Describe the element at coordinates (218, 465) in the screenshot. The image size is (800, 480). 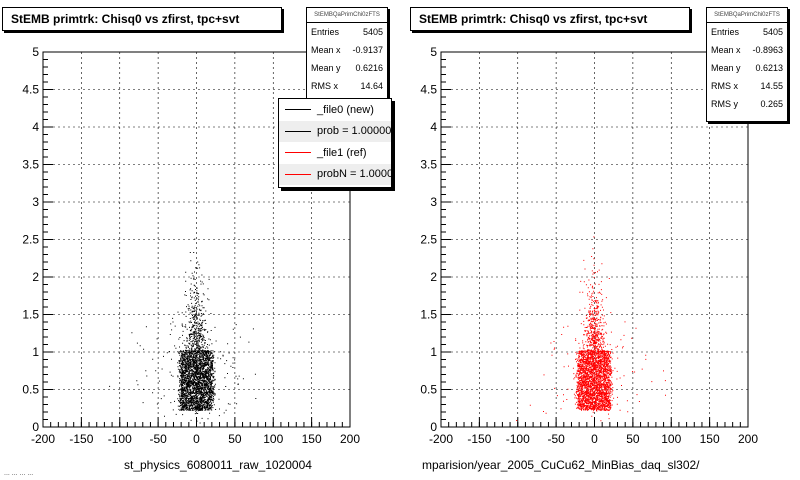
I see `left-xaxis-label: st_physics_6080011_raw_1020004` at that location.